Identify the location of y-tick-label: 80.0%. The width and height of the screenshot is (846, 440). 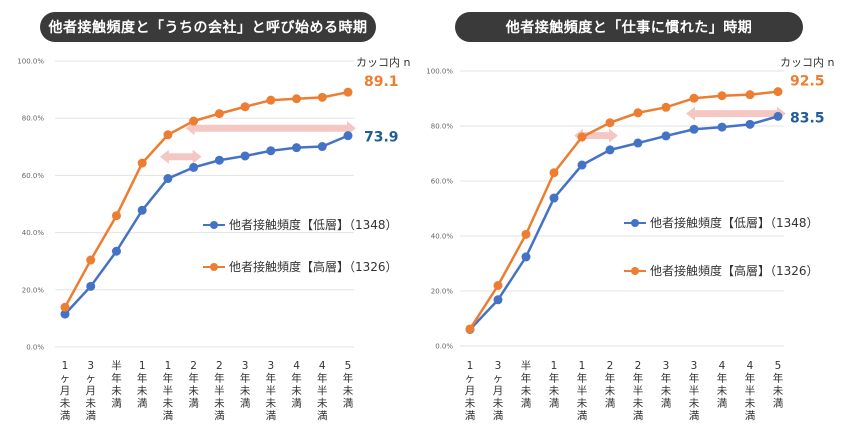
(442, 127).